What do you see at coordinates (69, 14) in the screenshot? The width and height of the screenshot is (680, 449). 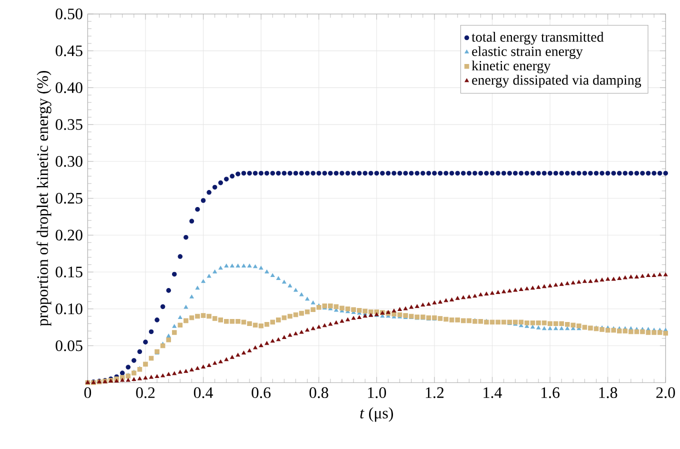 I see `y-tick-label: 0.50` at bounding box center [69, 14].